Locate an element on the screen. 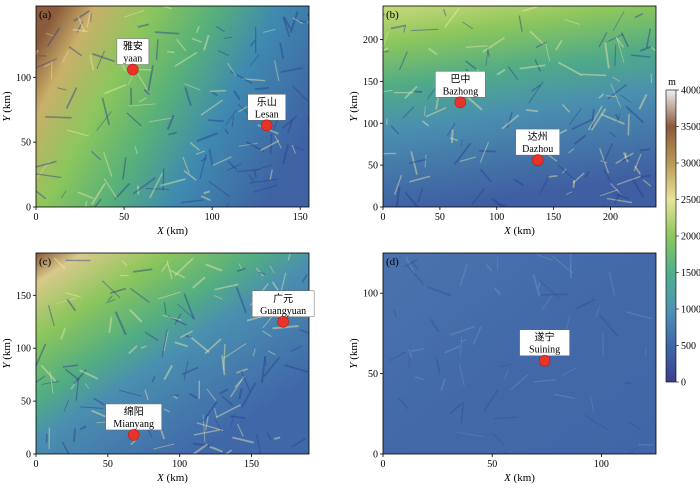 The image size is (700, 488). colorbar-gradient is located at coordinates (671, 236).